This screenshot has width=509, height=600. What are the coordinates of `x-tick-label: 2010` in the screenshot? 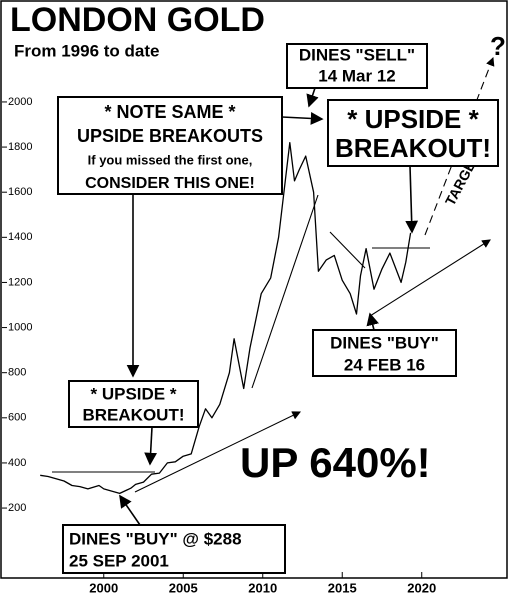 It's located at (262, 587).